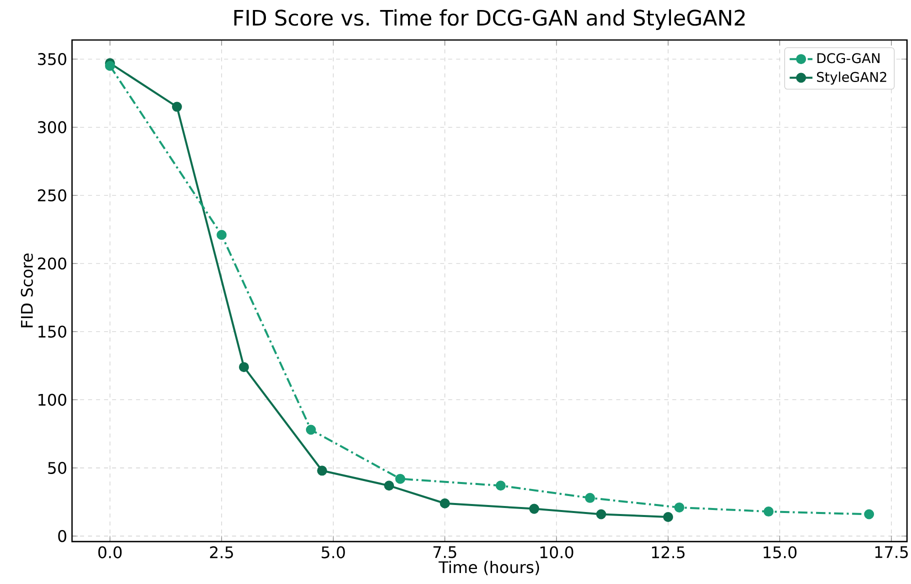 Image resolution: width=911 pixels, height=584 pixels. I want to click on chart-title: FID Score vs. Time for DCG-GAN and StyleGAN2, so click(489, 19).